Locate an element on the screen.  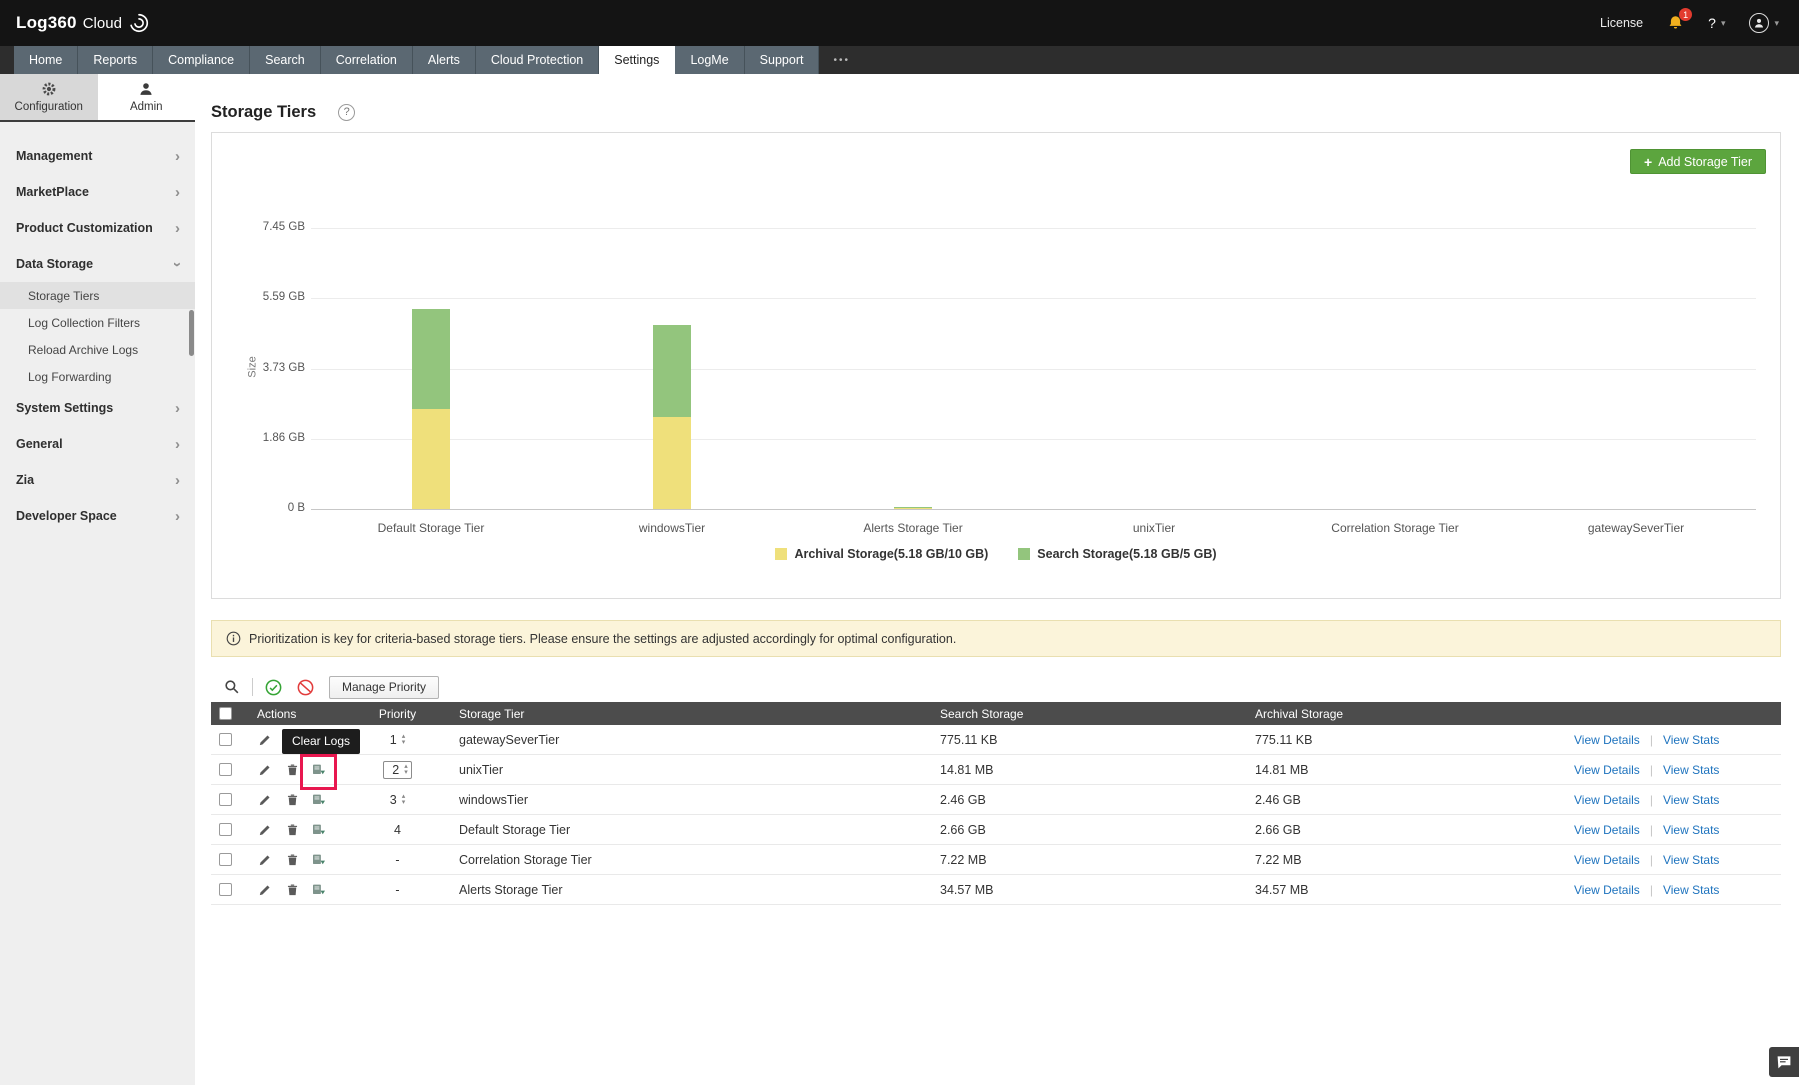
sidebar-section-data-storage: Data Storage › is located at coordinates (97, 264).